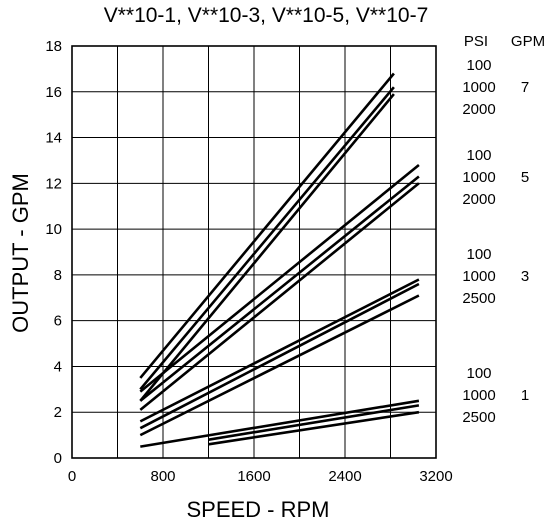 The height and width of the screenshot is (525, 550). Describe the element at coordinates (525, 177) in the screenshot. I see `legend-gpm-label: 5` at that location.